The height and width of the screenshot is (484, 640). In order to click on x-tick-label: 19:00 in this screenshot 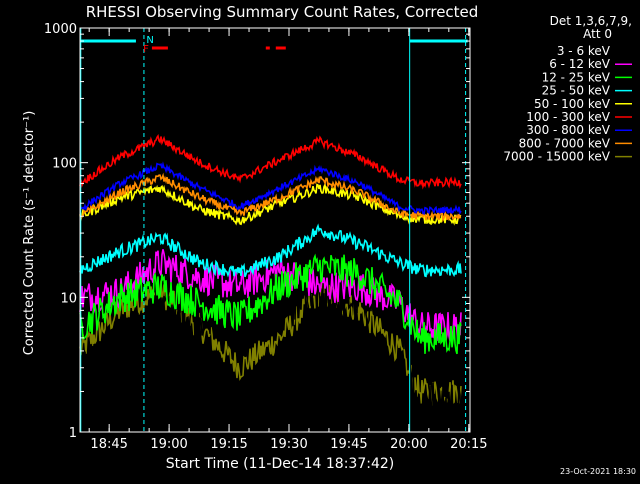, I will do `click(168, 444)`.